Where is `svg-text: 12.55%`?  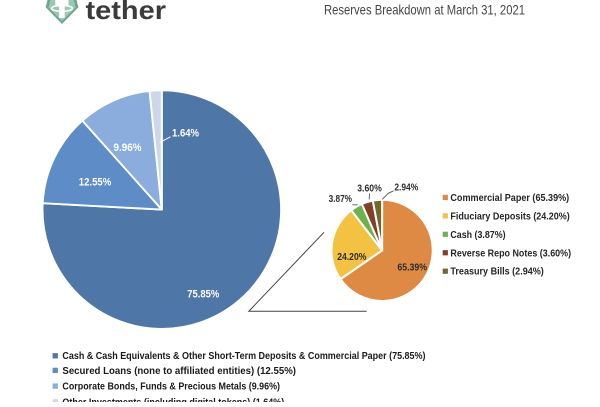
svg-text: 12.55% is located at coordinates (95, 182).